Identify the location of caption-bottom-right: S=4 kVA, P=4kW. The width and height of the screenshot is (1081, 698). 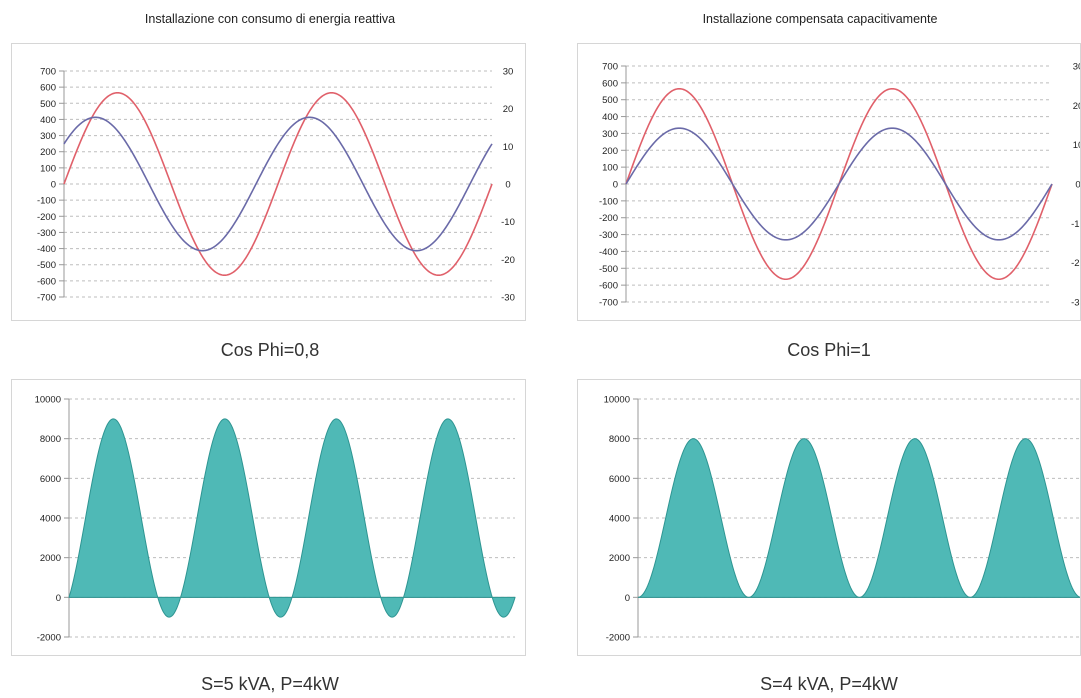
(829, 684).